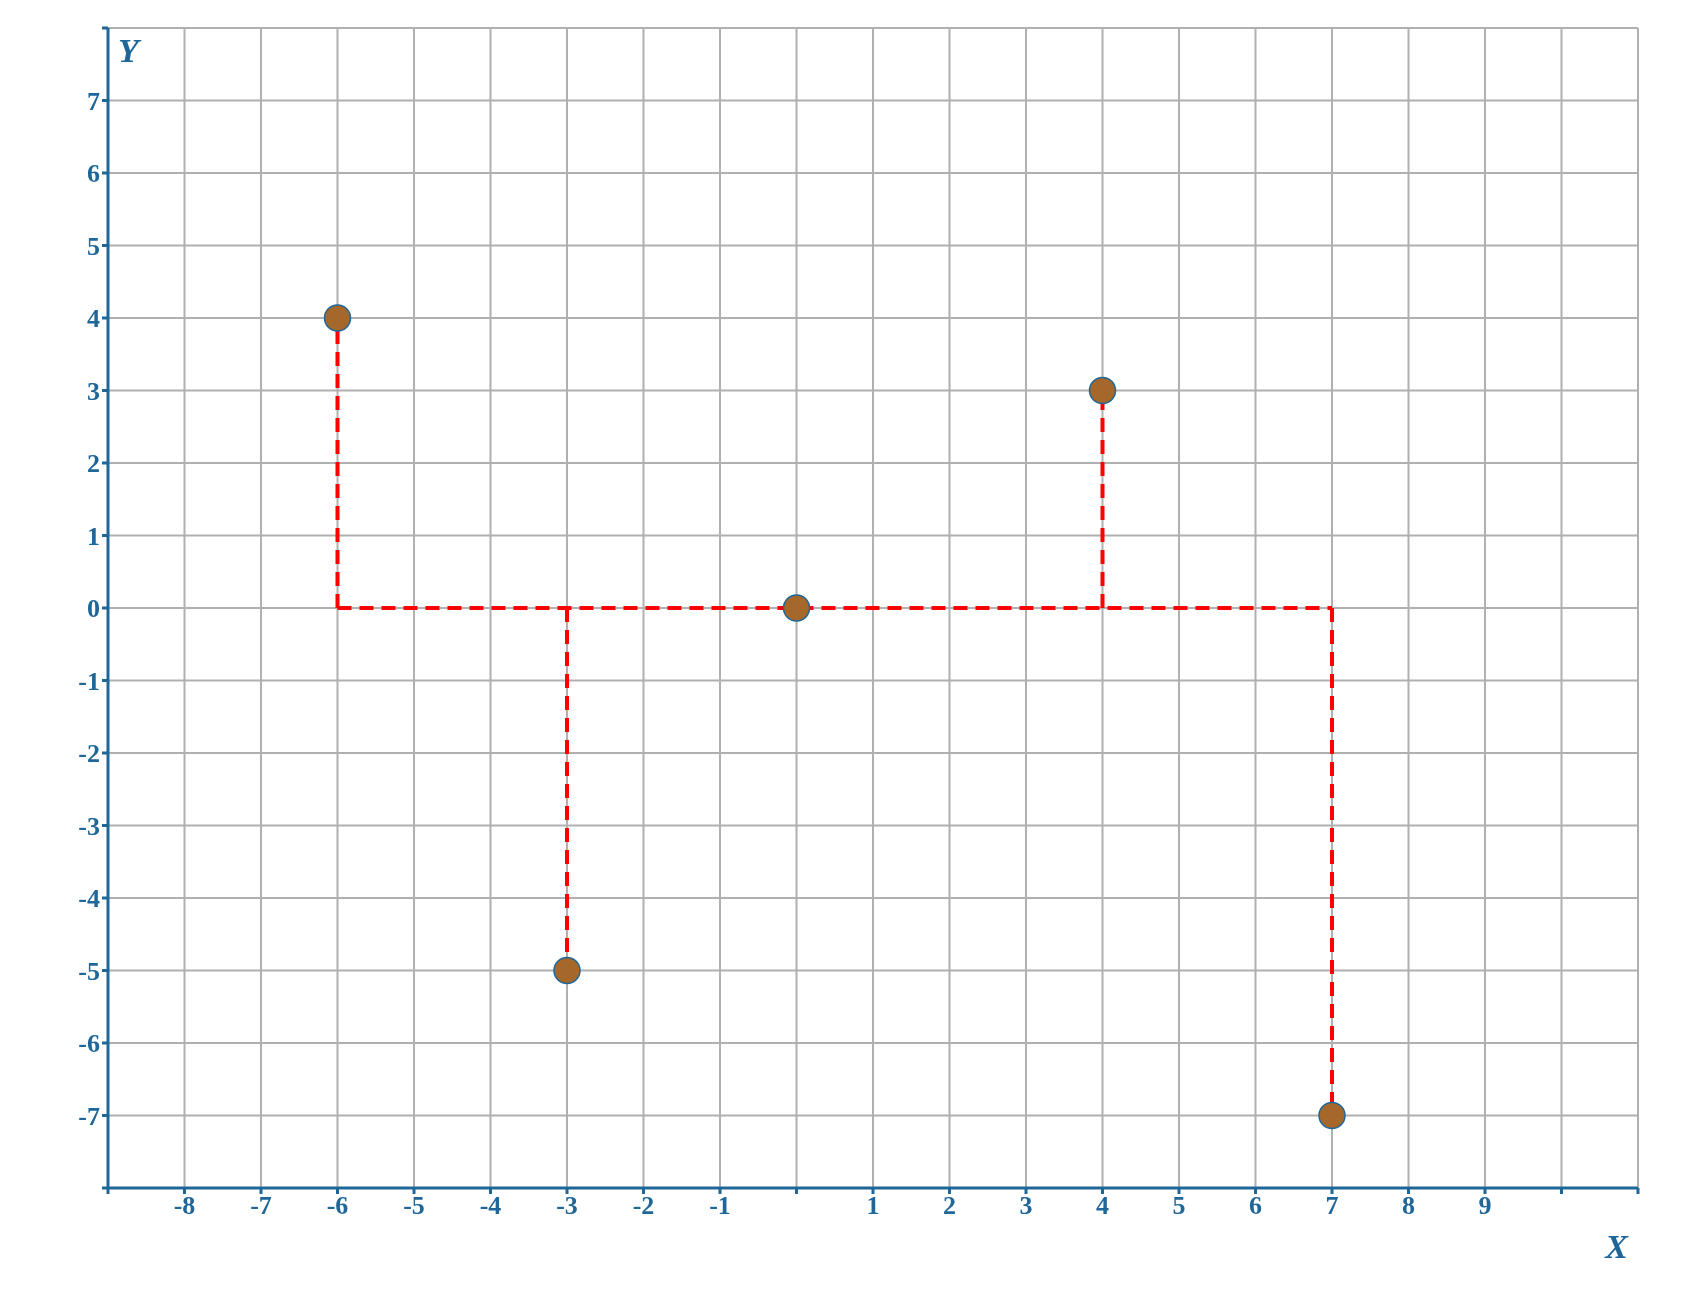  I want to click on y-tick-label: 4, so click(93, 319).